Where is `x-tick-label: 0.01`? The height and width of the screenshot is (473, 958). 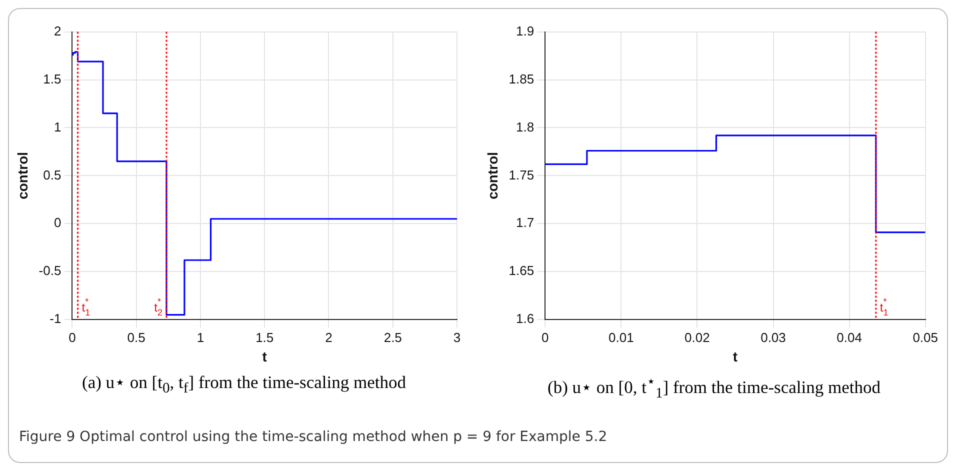
x-tick-label: 0.01 is located at coordinates (621, 337).